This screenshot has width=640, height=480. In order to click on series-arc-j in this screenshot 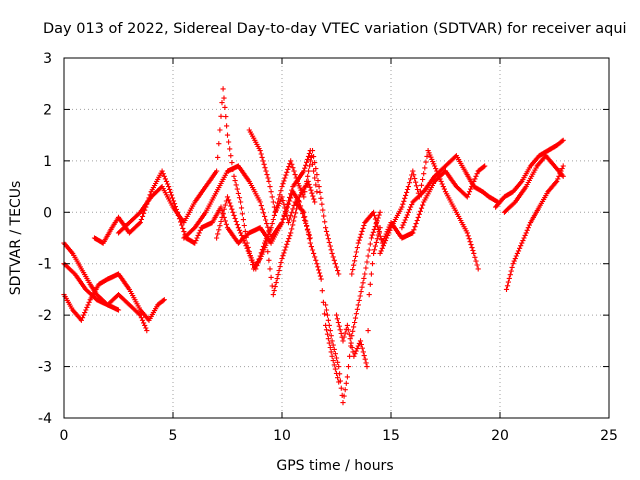, I will do `click(358, 297)`.